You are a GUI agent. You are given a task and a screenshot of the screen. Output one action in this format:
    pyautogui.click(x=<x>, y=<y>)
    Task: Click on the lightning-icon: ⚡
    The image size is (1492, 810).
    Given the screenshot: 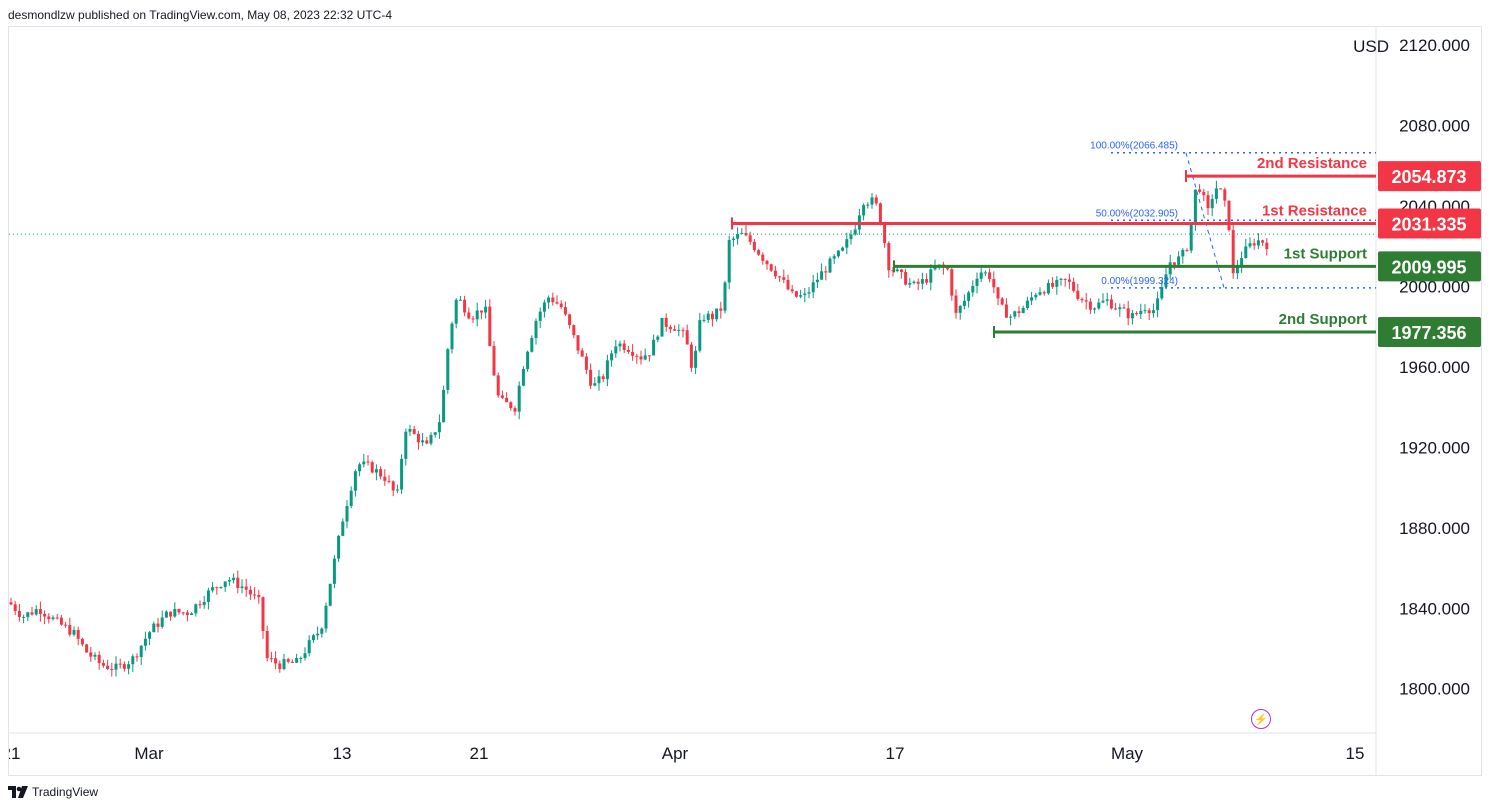 What is the action you would take?
    pyautogui.click(x=1261, y=719)
    